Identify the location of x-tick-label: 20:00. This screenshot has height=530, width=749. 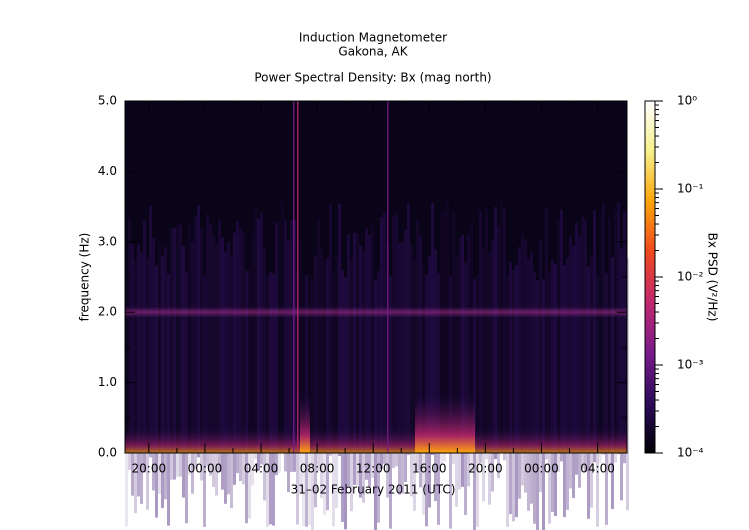
(149, 469).